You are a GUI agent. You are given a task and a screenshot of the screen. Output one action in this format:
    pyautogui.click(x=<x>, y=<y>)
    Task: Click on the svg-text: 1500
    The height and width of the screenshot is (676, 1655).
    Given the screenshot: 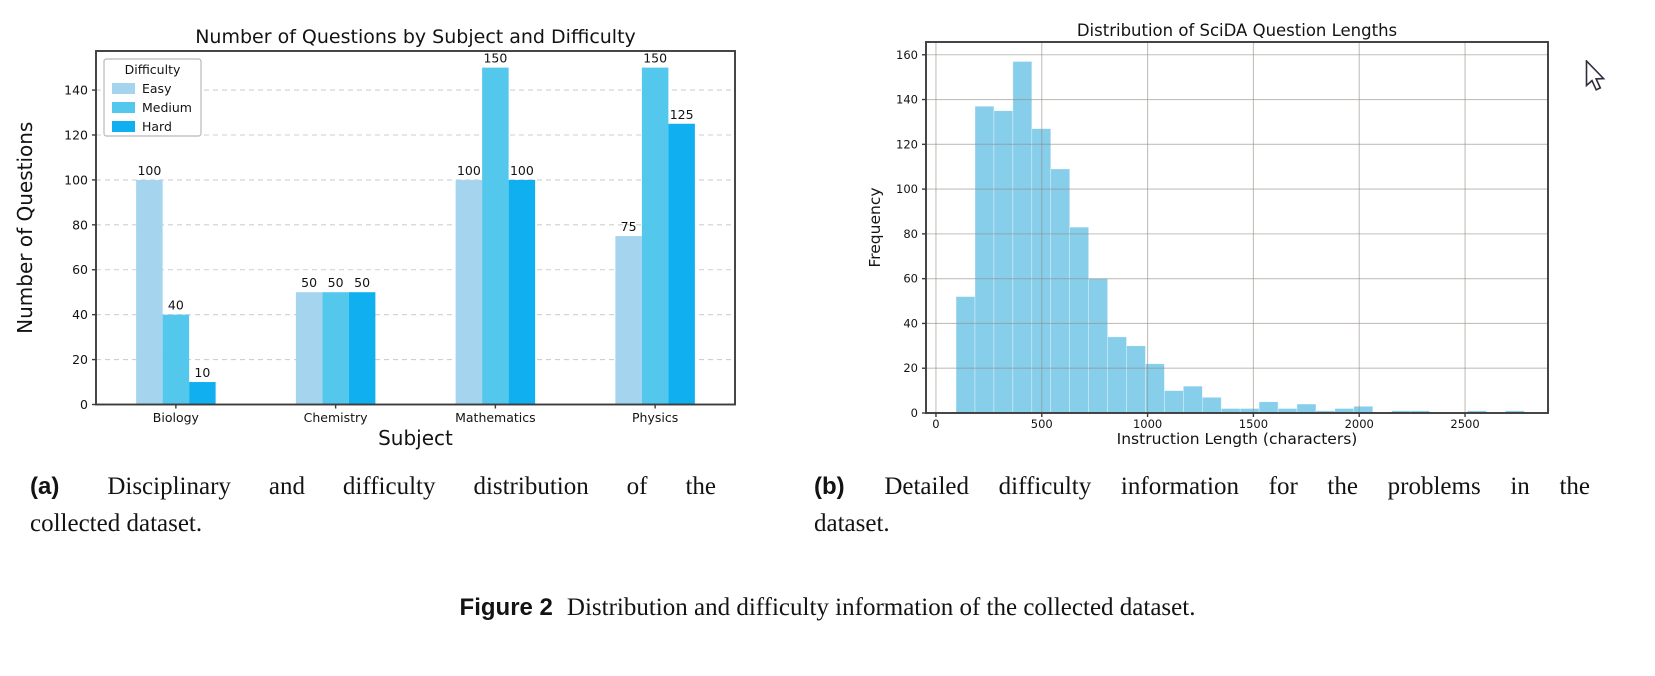 What is the action you would take?
    pyautogui.click(x=1253, y=424)
    